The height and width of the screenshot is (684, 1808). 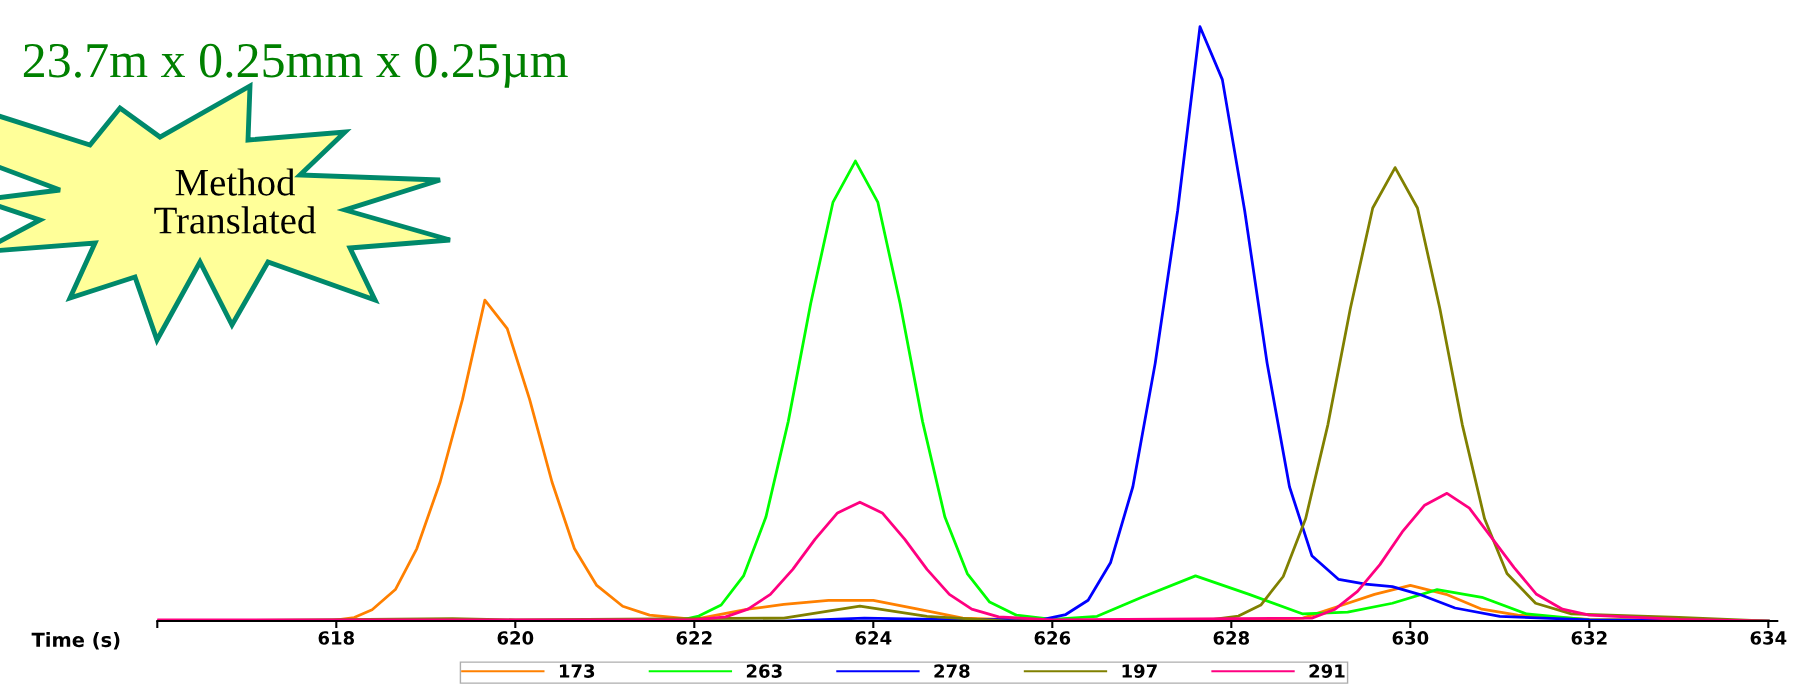 What do you see at coordinates (515, 638) in the screenshot?
I see `x-tick-label: 620` at bounding box center [515, 638].